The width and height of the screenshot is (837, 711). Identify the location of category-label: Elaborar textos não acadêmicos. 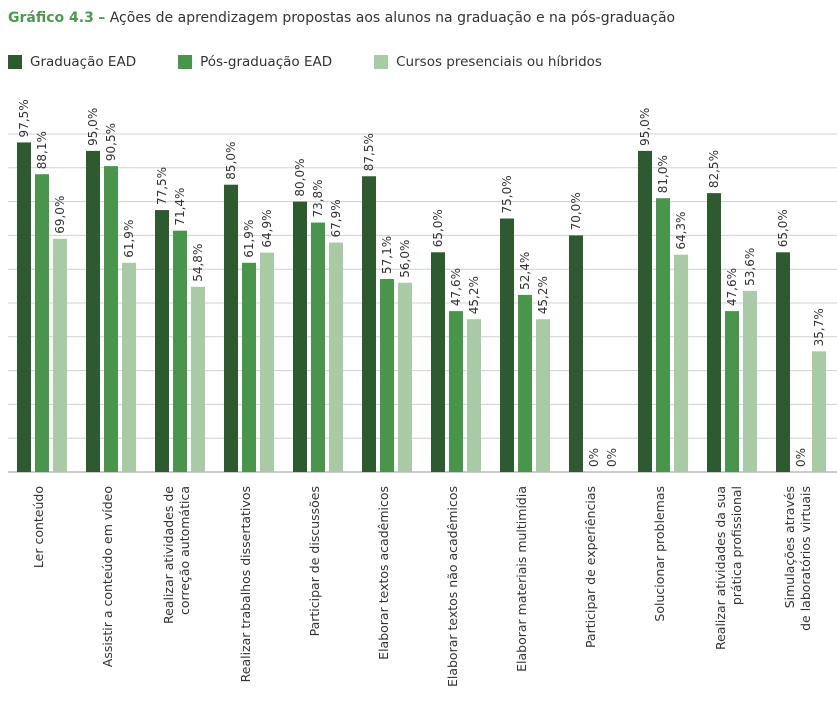
(452, 586).